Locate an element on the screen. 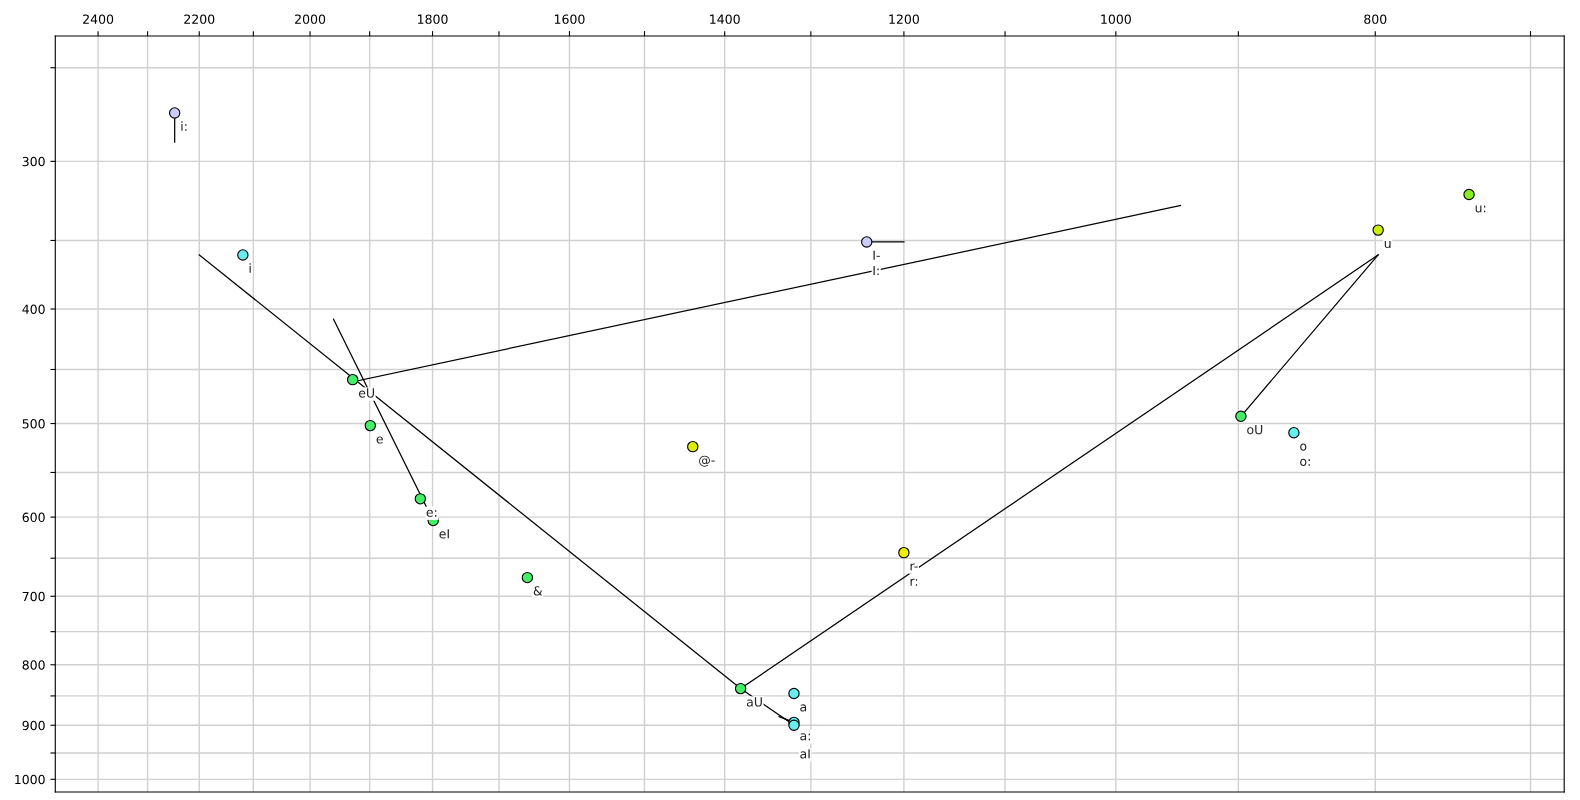  x-tick-label: 1000 is located at coordinates (1116, 19).